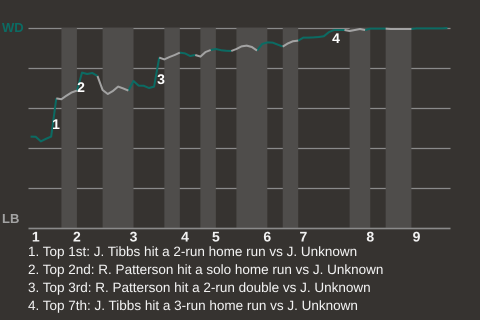  Describe the element at coordinates (193, 306) in the screenshot. I see `text: 4. Top 7th: J. Tibbs hit a 3-run home run vs J. Unknown` at that location.